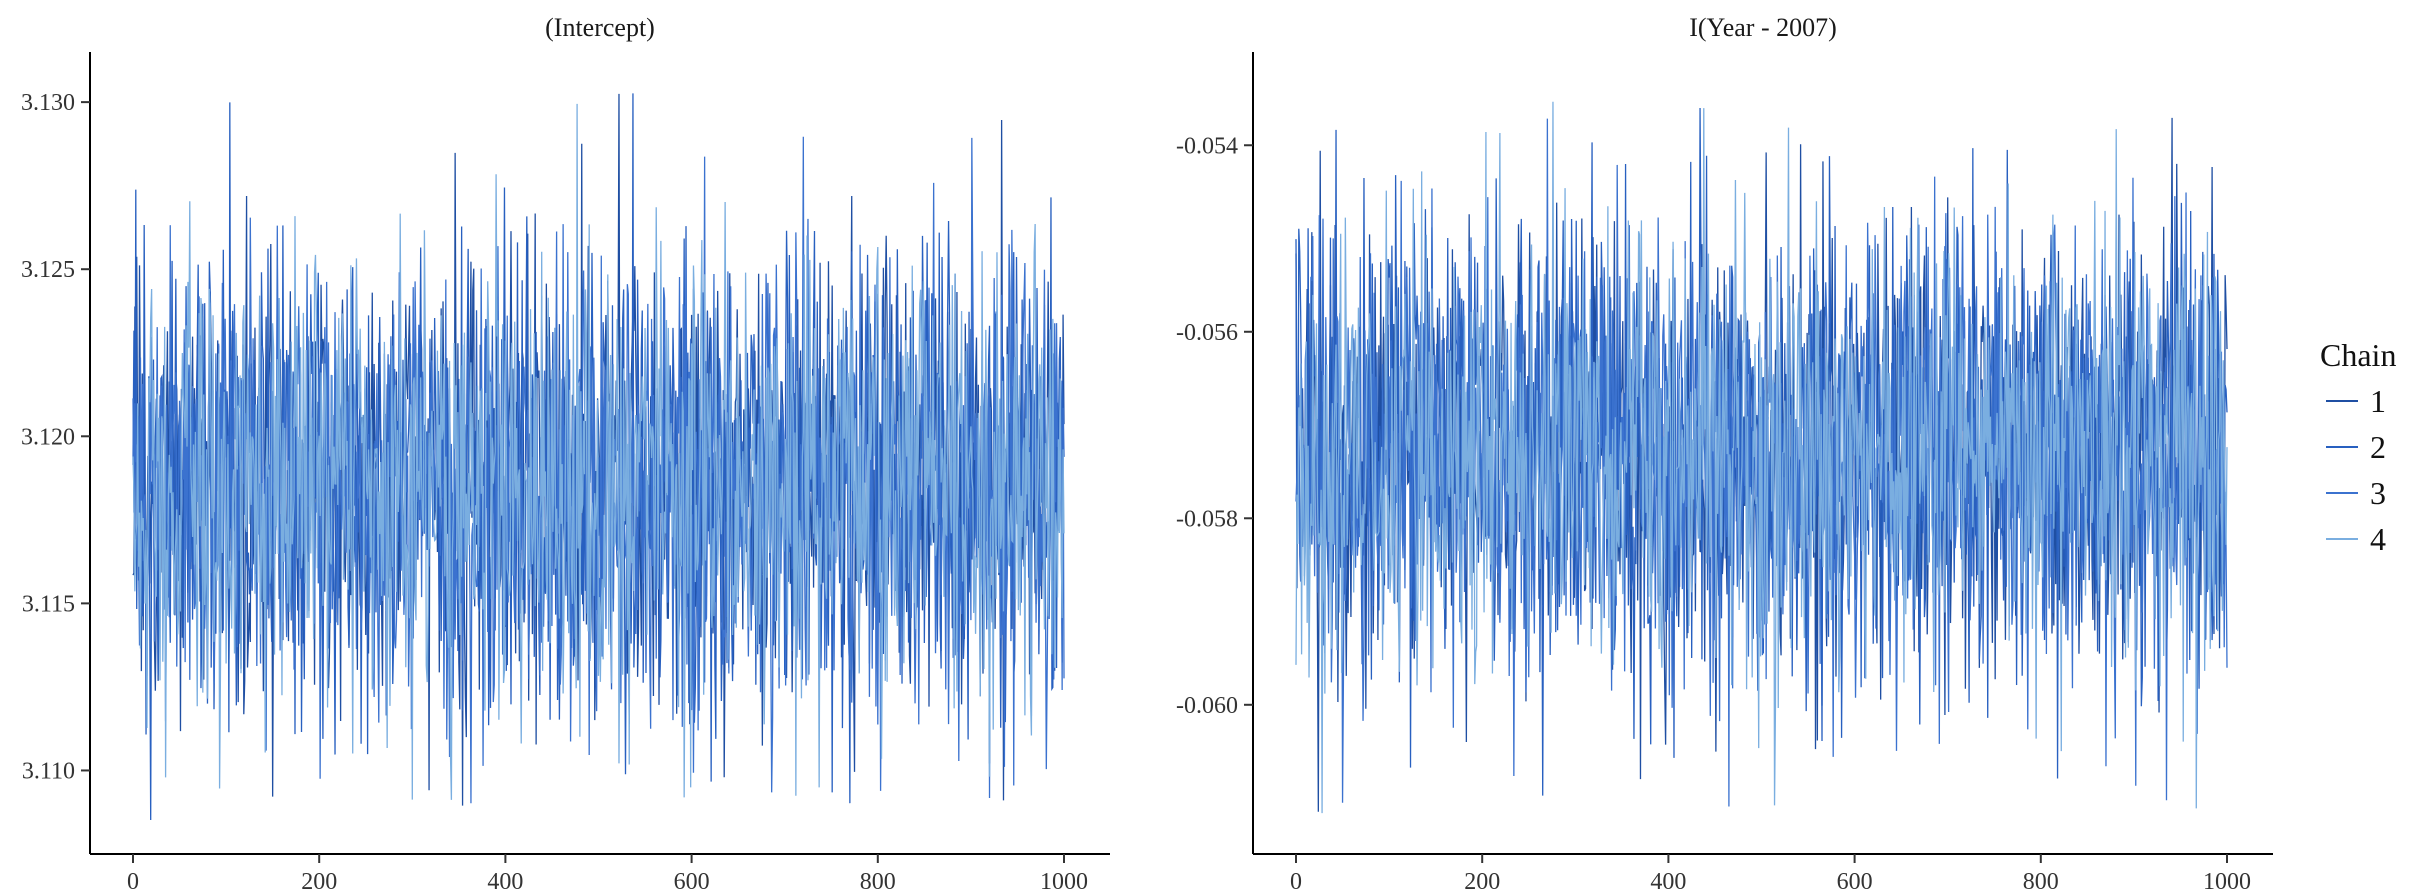  What do you see at coordinates (1207, 519) in the screenshot?
I see `y-tick-label-year--0.058: -0.058` at bounding box center [1207, 519].